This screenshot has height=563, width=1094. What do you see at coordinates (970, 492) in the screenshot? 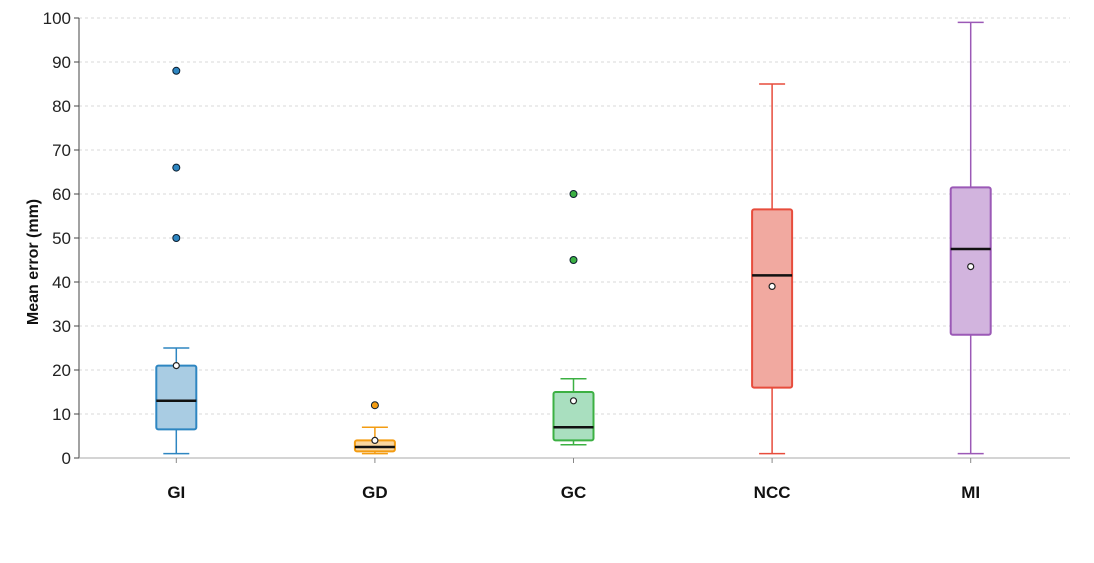
I see `x-tick-label: MI` at bounding box center [970, 492].